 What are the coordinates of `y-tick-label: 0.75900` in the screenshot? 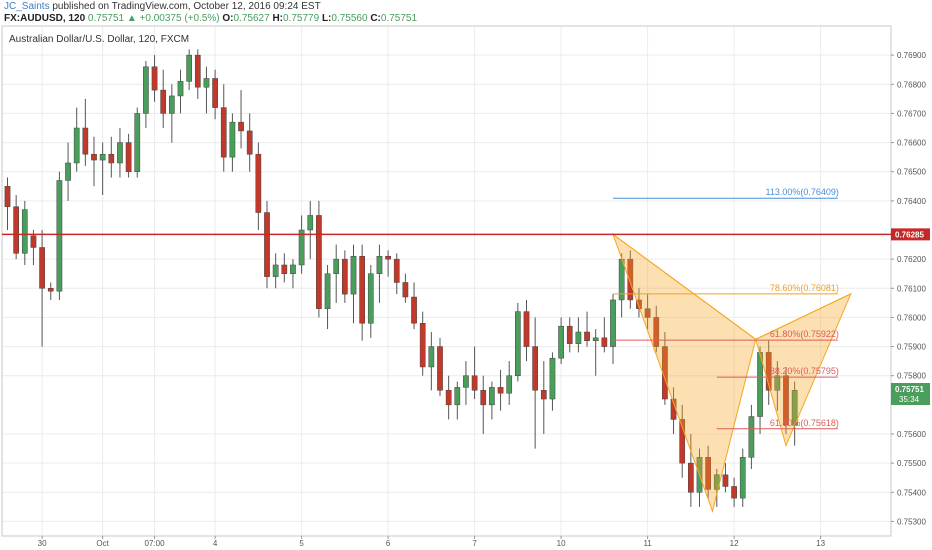 It's located at (911, 347).